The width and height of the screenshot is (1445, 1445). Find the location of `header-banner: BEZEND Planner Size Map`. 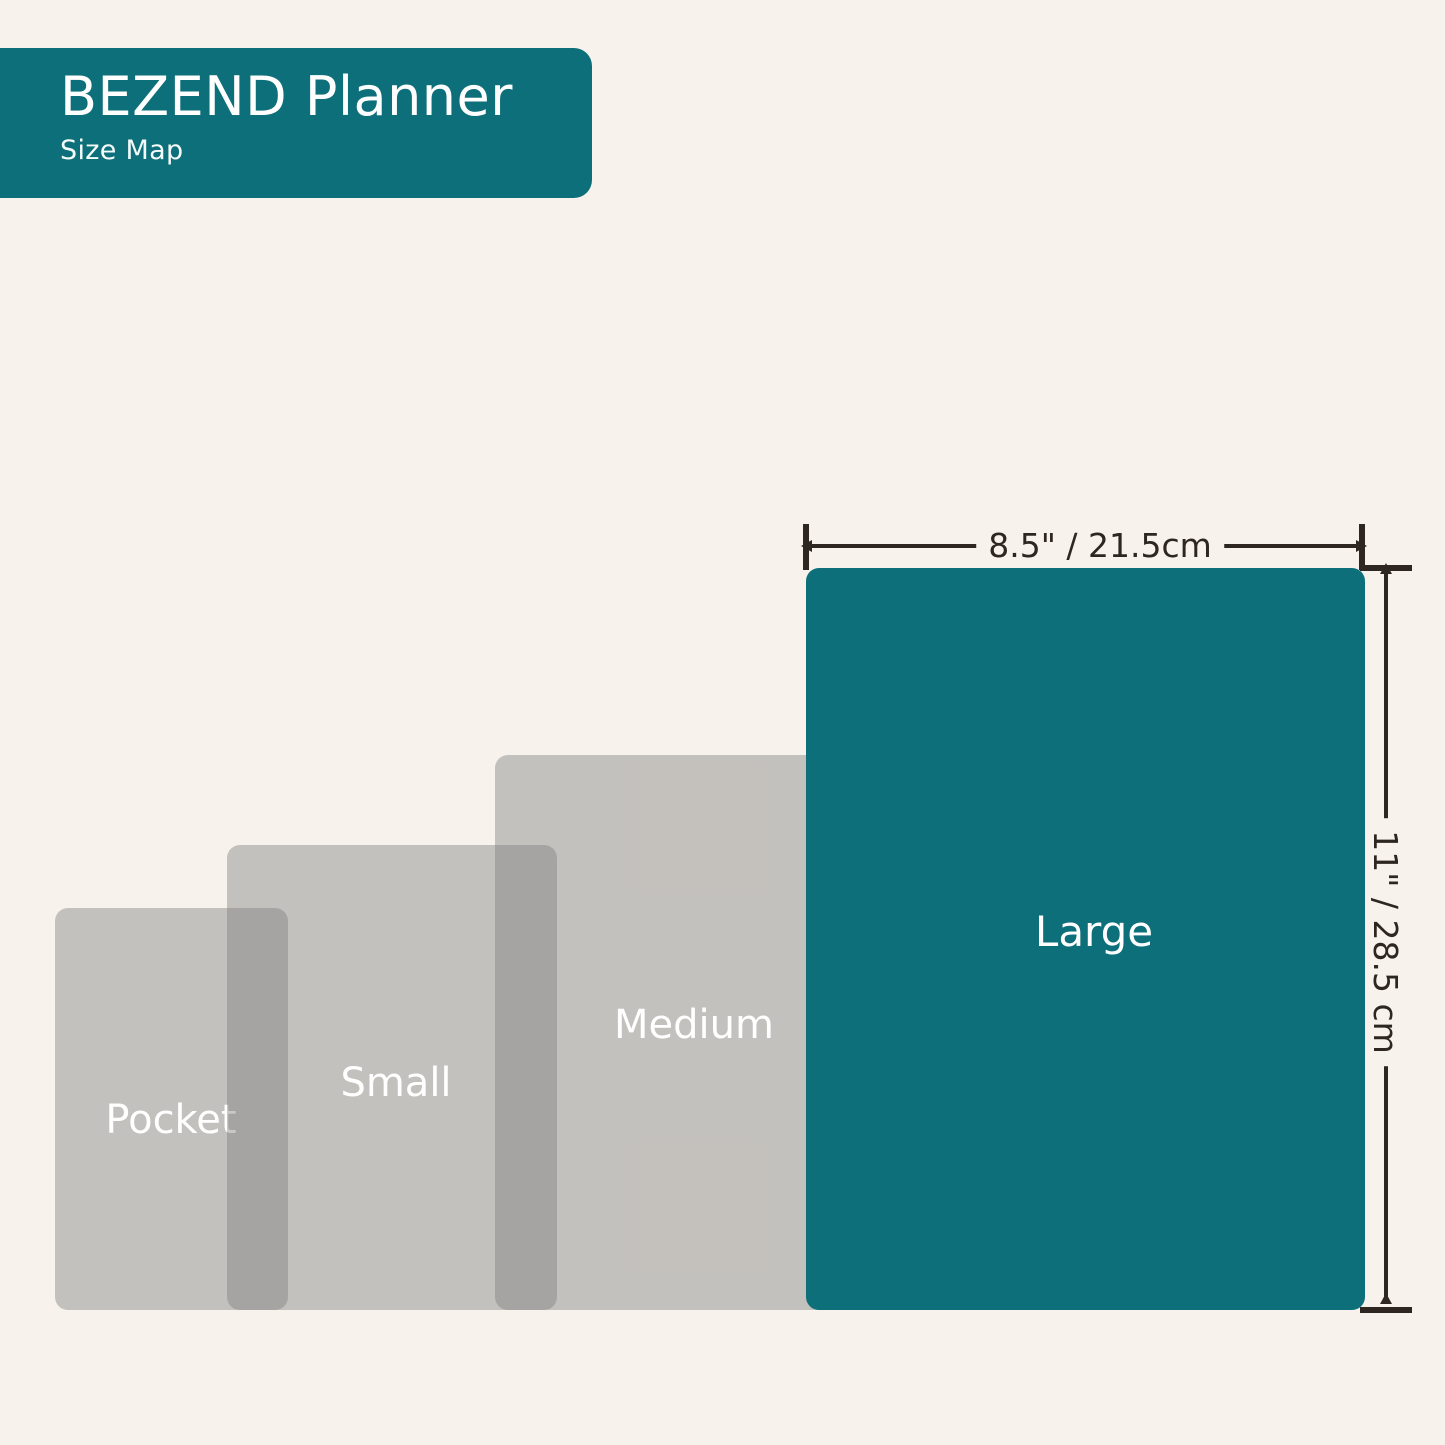

header-banner: BEZEND Planner Size Map is located at coordinates (296, 123).